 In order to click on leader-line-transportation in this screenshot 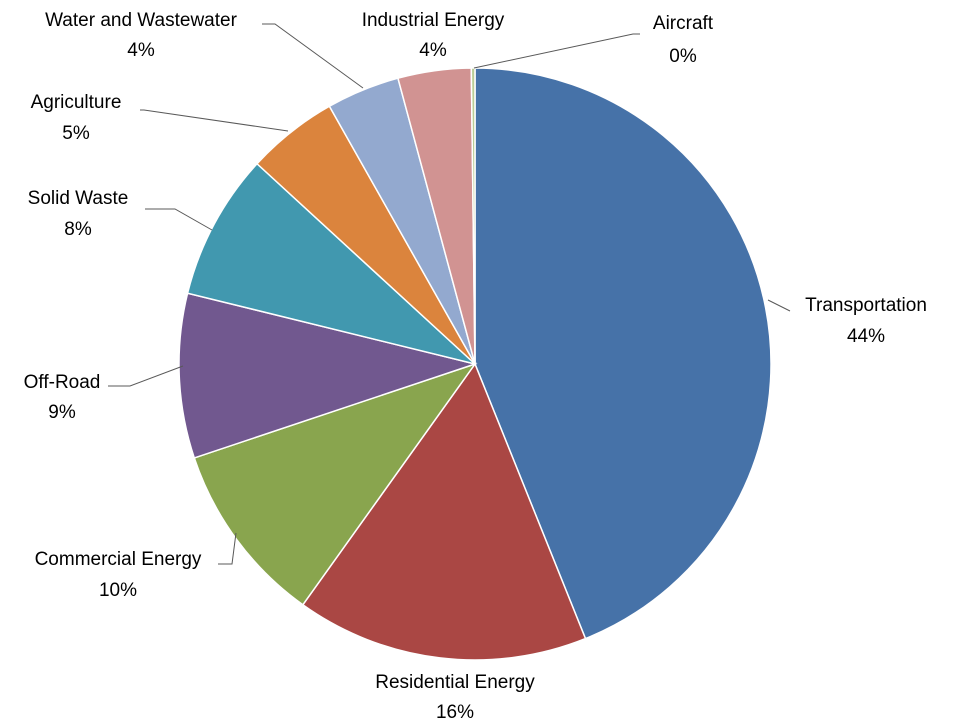, I will do `click(779, 305)`.